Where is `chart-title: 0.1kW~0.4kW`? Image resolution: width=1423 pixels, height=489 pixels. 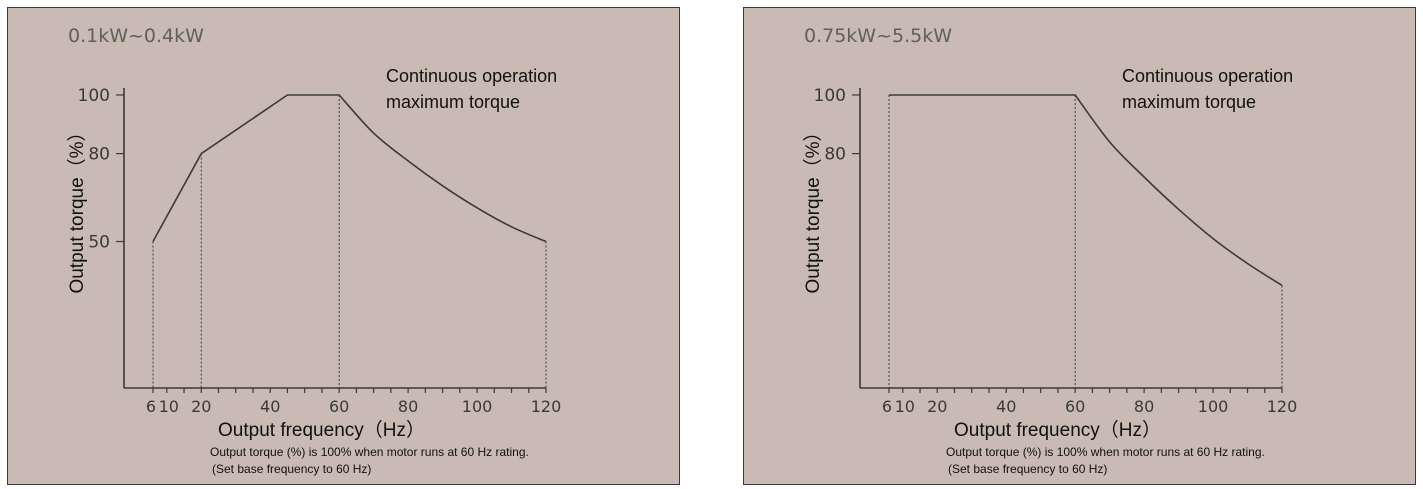 chart-title: 0.1kW~0.4kW is located at coordinates (136, 36).